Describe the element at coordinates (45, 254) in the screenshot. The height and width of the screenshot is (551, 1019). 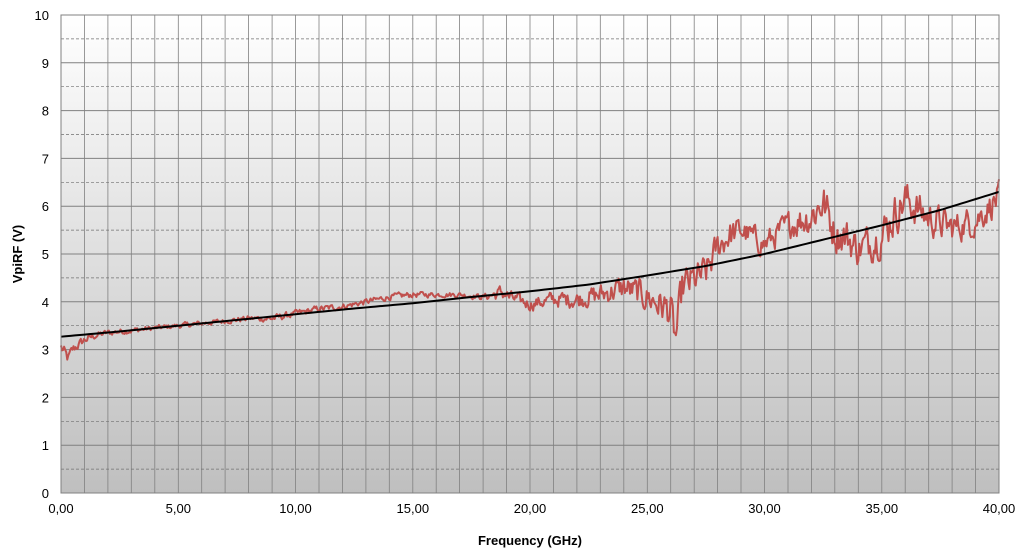
I see `y-tick-label: 5` at that location.